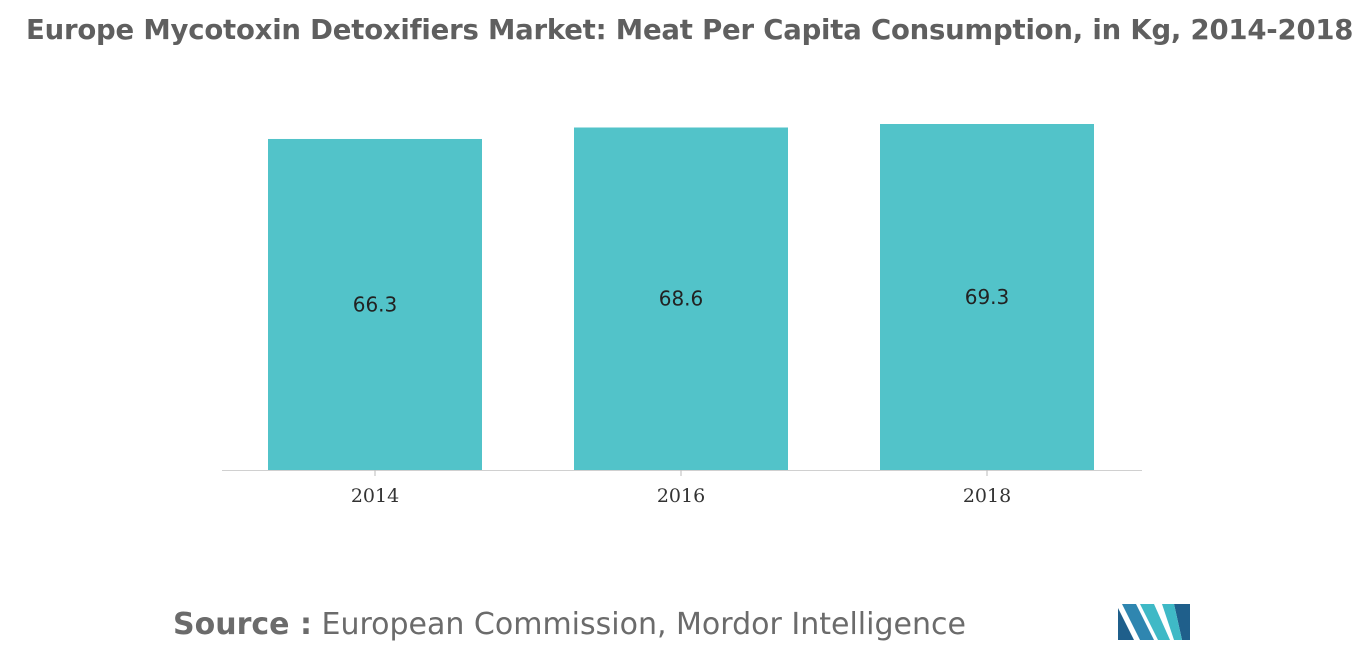  Describe the element at coordinates (643, 624) in the screenshot. I see `source-text: European Commission, Mordor Intelligence` at that location.